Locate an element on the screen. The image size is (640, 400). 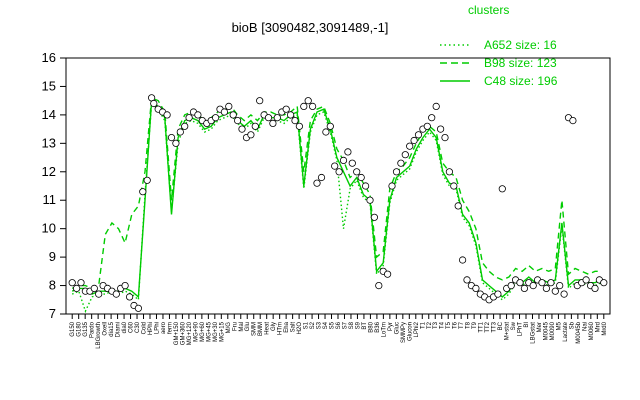
x-tick-label: S2 is located at coordinates (313, 325).